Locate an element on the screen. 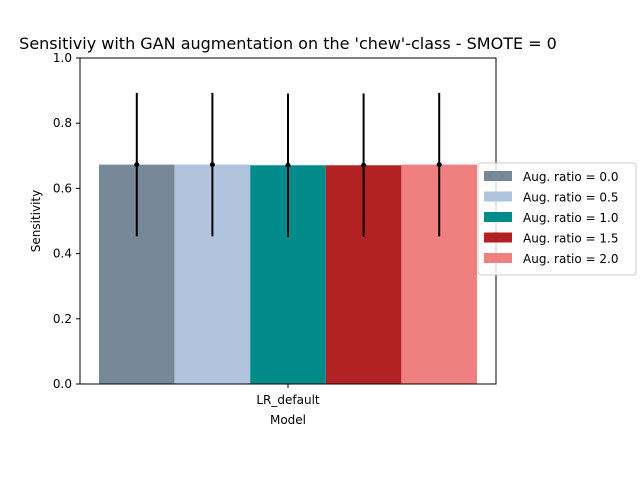  error-bars-group is located at coordinates (288, 164).